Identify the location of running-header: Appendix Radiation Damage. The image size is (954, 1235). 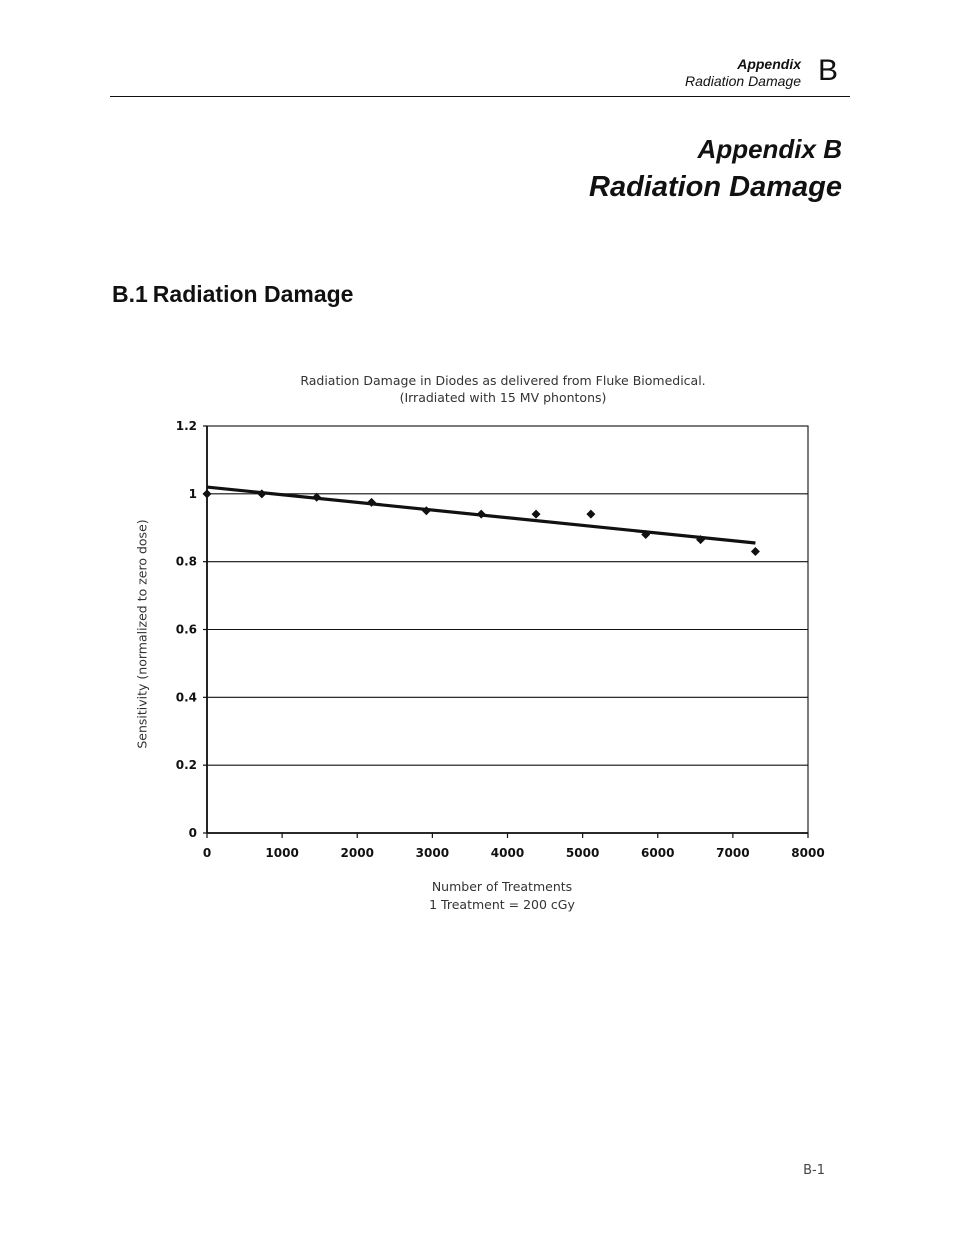
(743, 73).